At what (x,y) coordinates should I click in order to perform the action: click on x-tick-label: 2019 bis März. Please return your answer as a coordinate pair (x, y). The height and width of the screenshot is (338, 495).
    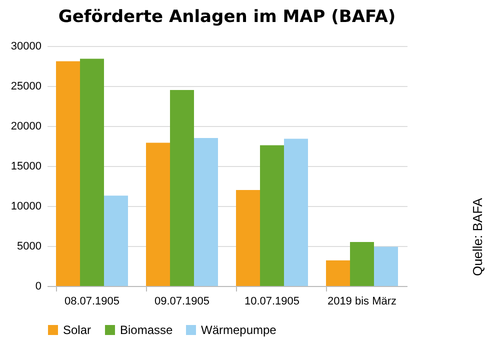
    Looking at the image, I should click on (362, 302).